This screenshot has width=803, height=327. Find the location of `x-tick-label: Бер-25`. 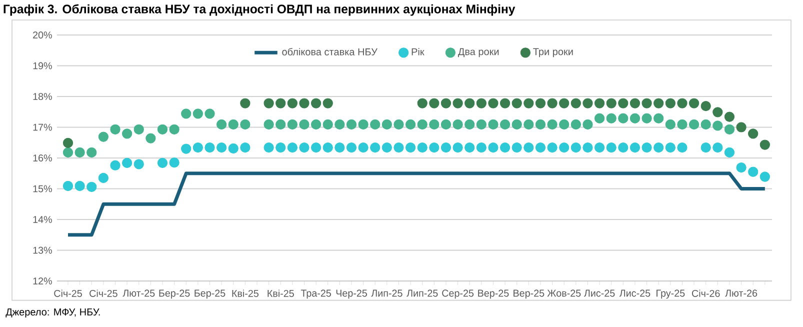

x-tick-label: Бер-25 is located at coordinates (210, 294).